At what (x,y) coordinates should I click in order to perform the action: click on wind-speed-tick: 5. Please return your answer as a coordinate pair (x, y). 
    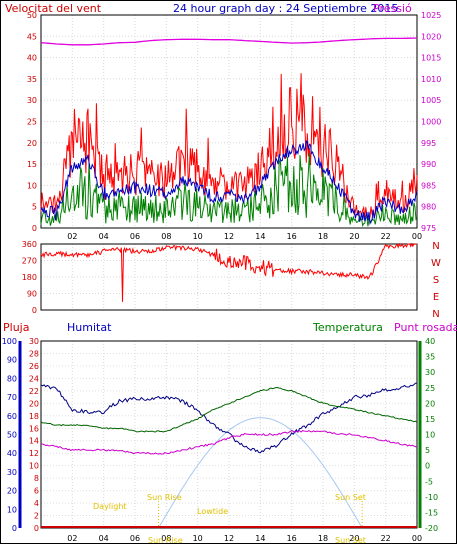
    Looking at the image, I should click on (34, 207).